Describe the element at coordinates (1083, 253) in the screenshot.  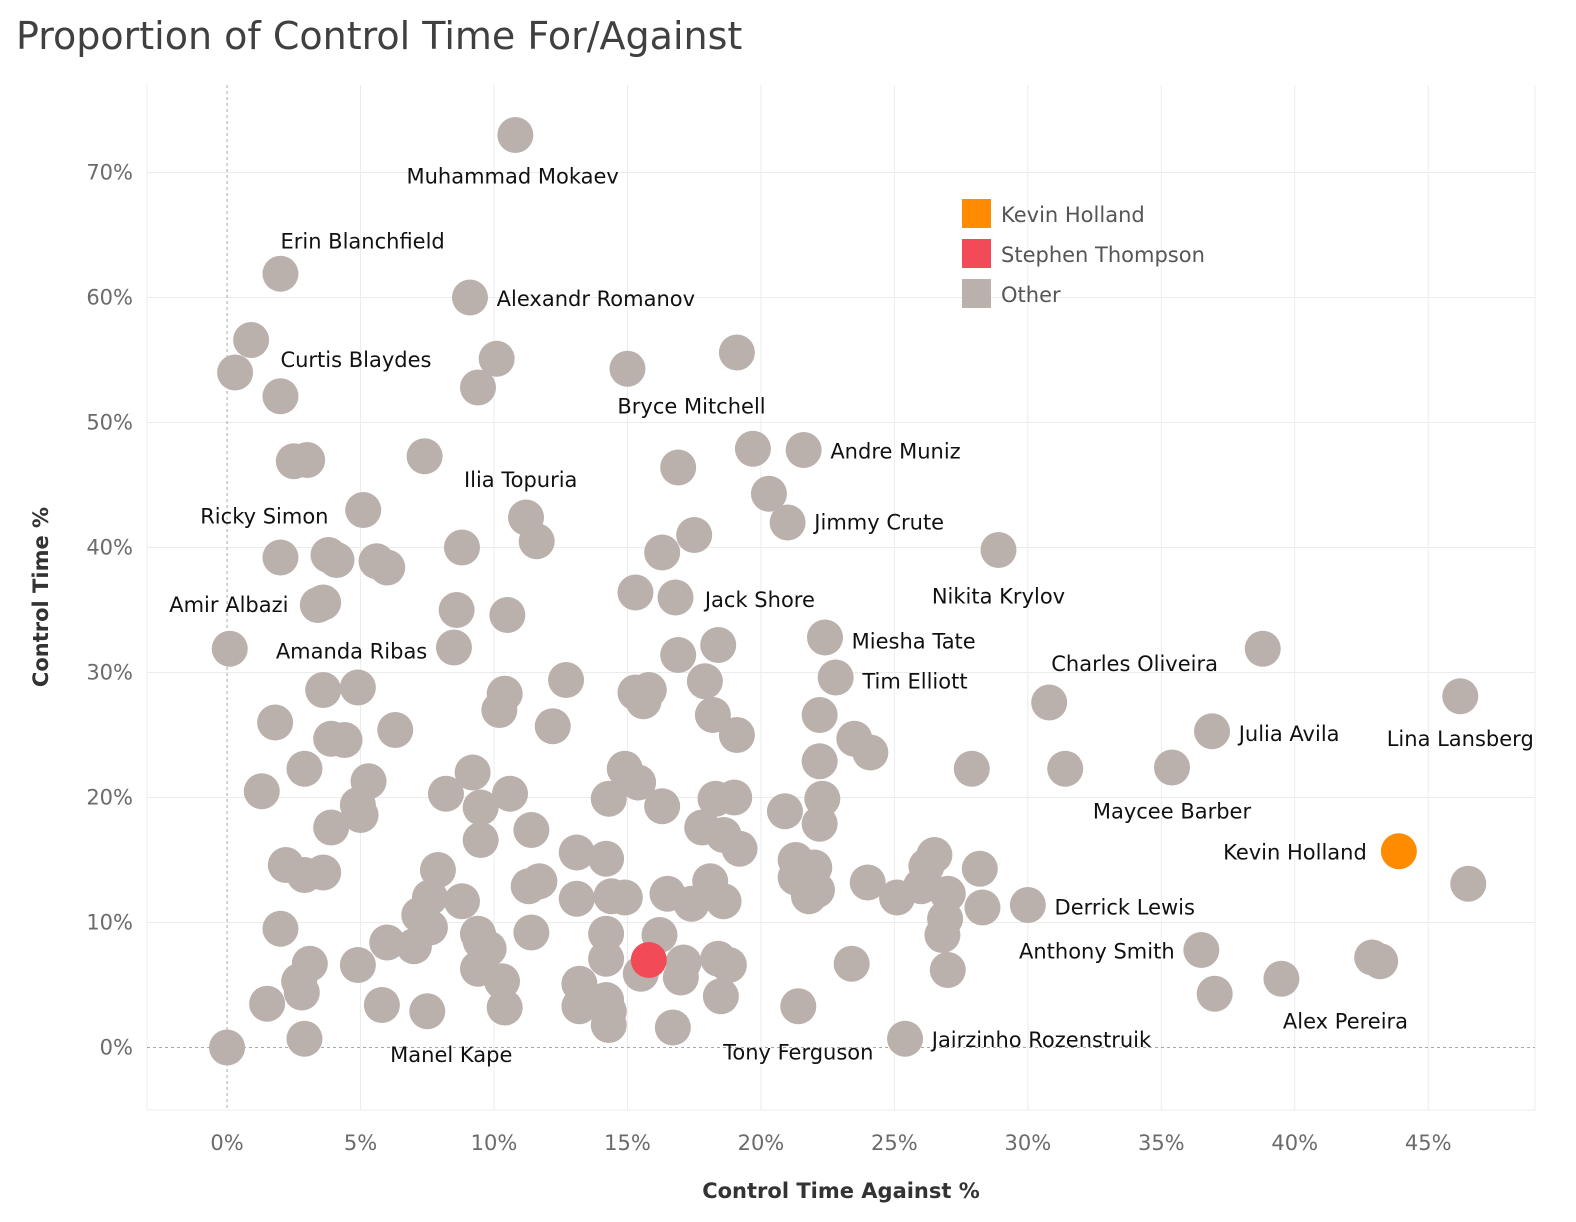
I see `legend: Kevin Holland Stephen Thompson Other` at that location.